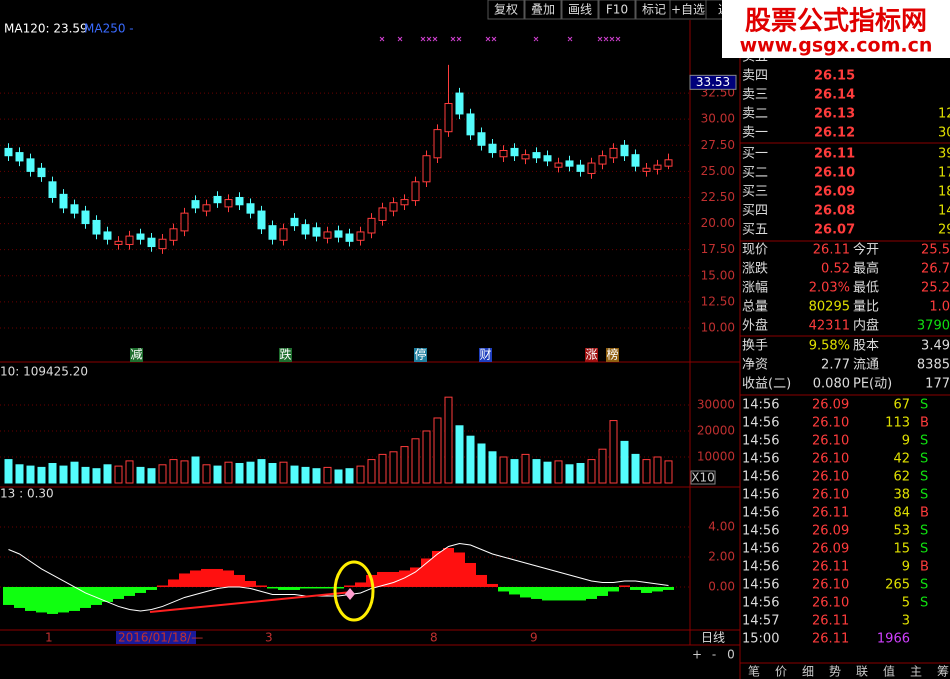 The width and height of the screenshot is (950, 679). I want to click on quote-value: 177, so click(937, 384).